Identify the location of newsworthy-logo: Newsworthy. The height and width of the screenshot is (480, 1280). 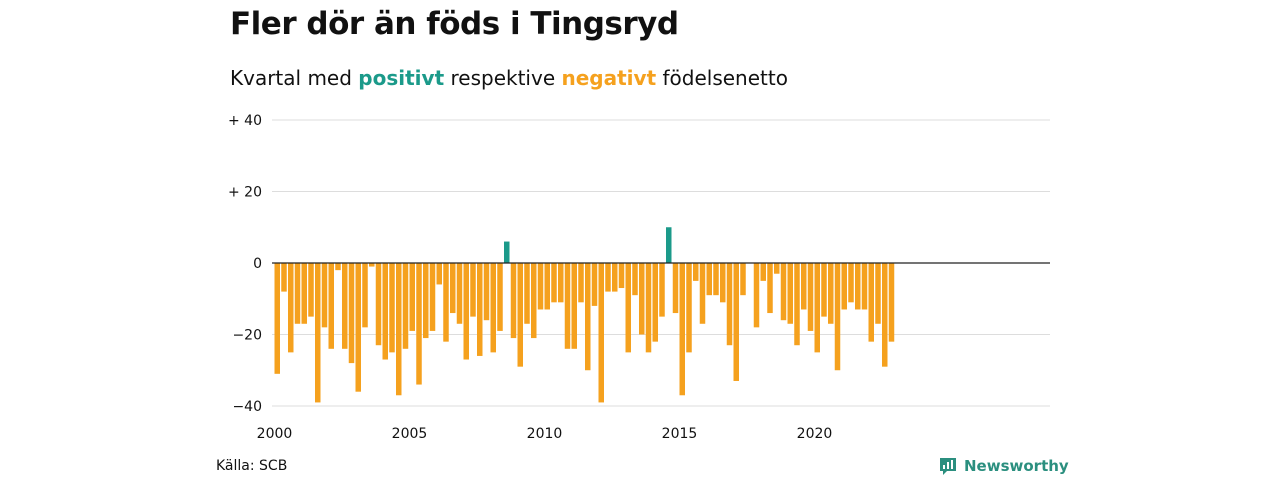
(1003, 466).